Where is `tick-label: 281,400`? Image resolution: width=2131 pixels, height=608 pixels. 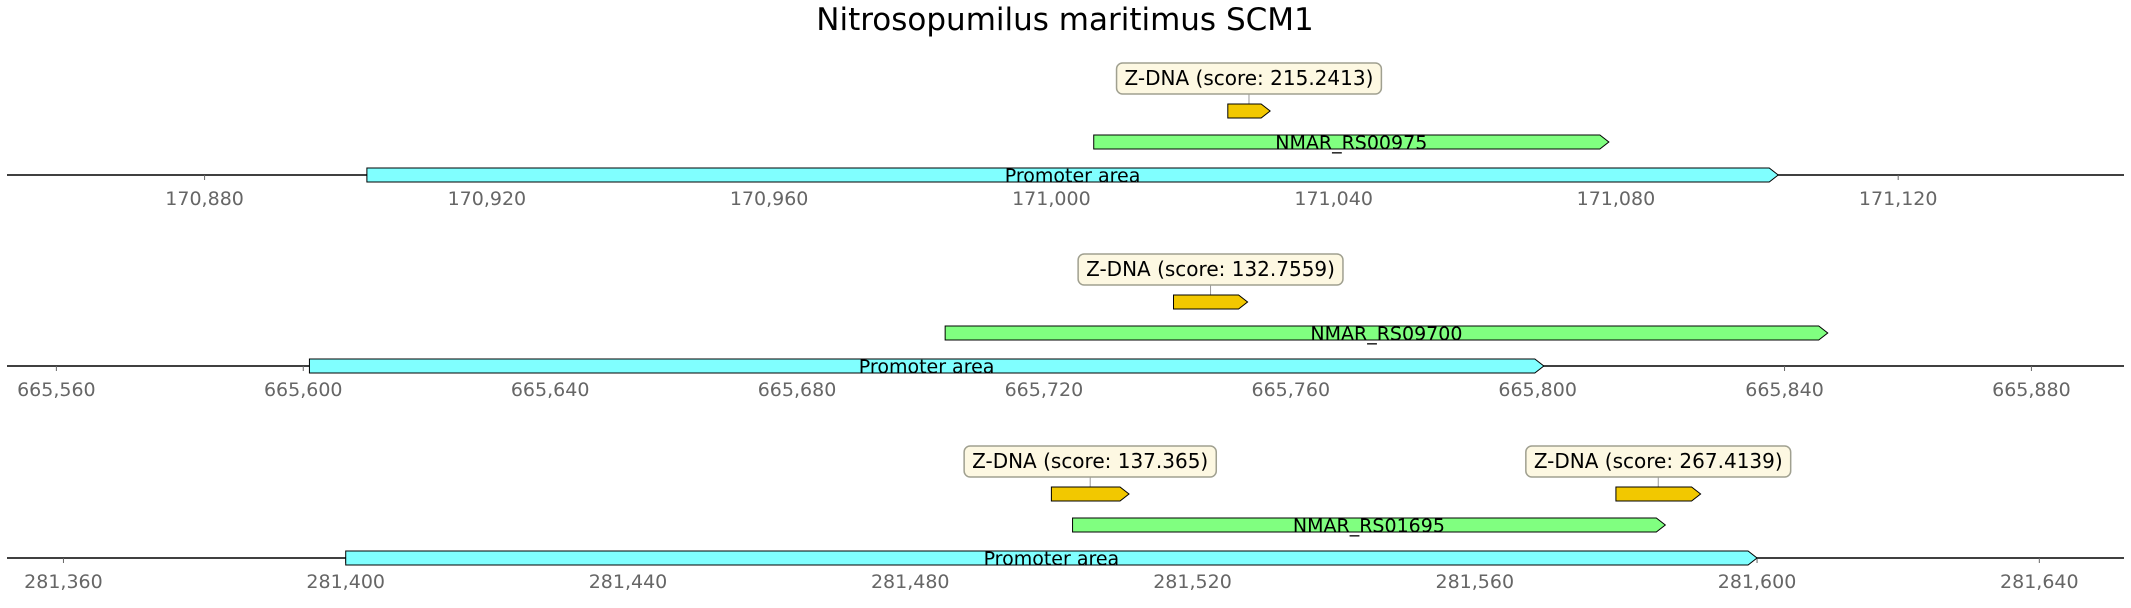 tick-label: 281,400 is located at coordinates (345, 582).